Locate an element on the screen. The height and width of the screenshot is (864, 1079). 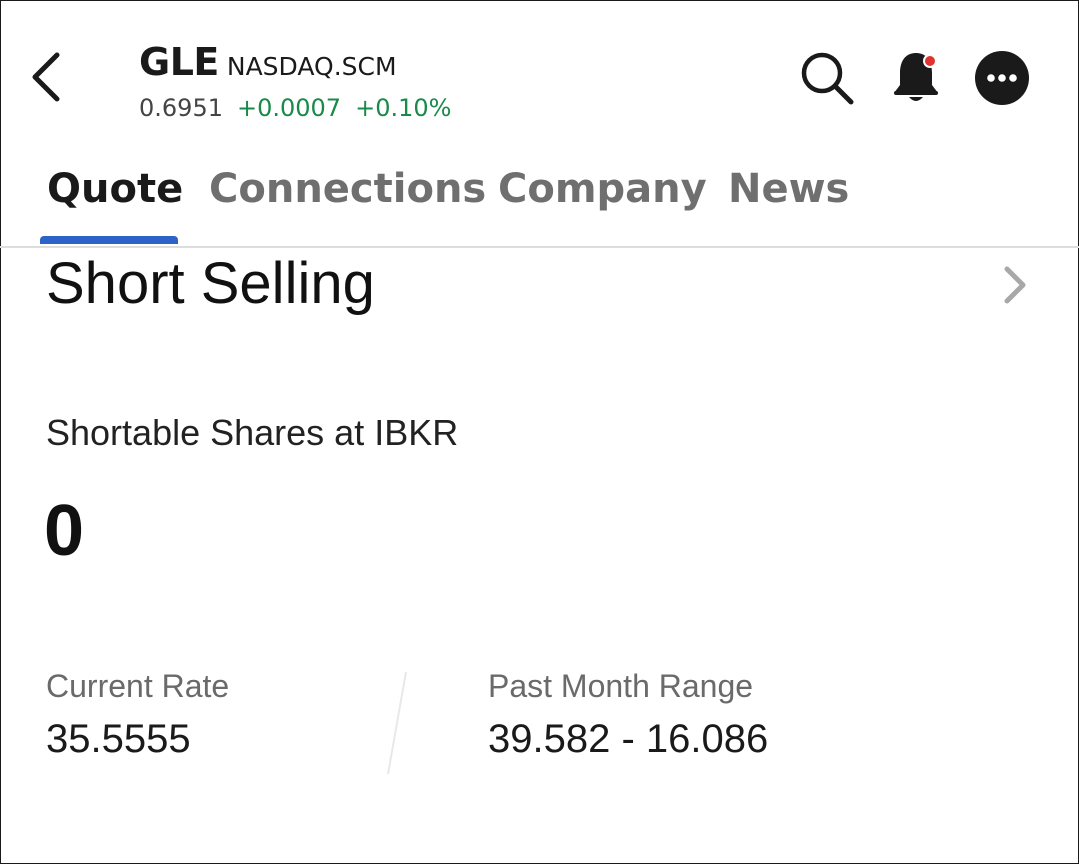
chevron-right-icon is located at coordinates (1014, 285).